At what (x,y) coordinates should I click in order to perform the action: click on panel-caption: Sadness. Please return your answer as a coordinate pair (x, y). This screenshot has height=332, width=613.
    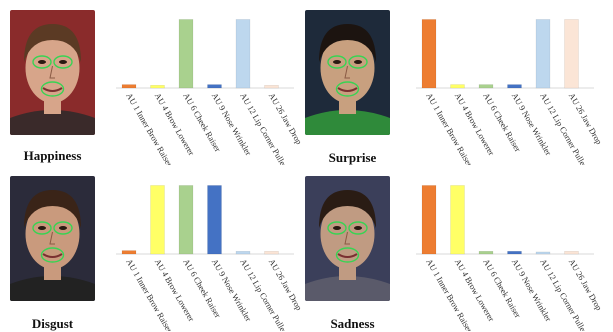
    Looking at the image, I should click on (352, 323).